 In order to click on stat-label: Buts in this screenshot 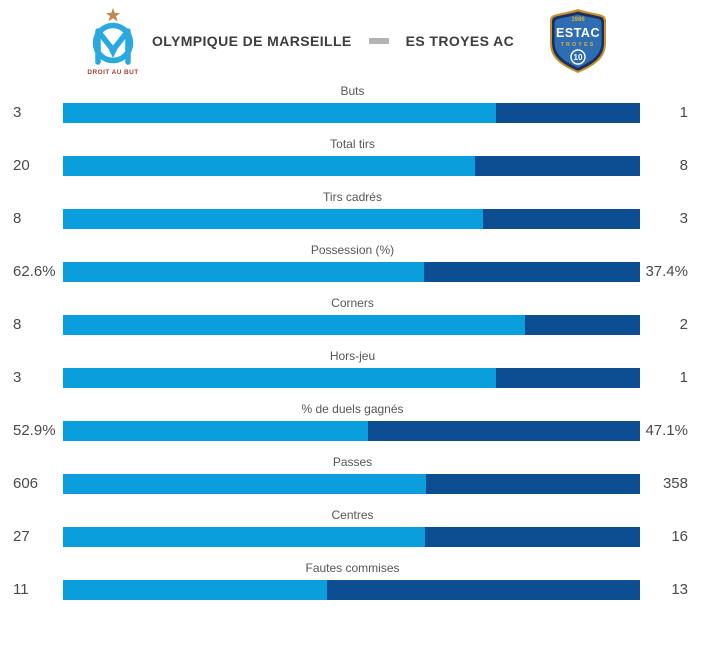, I will do `click(352, 91)`.